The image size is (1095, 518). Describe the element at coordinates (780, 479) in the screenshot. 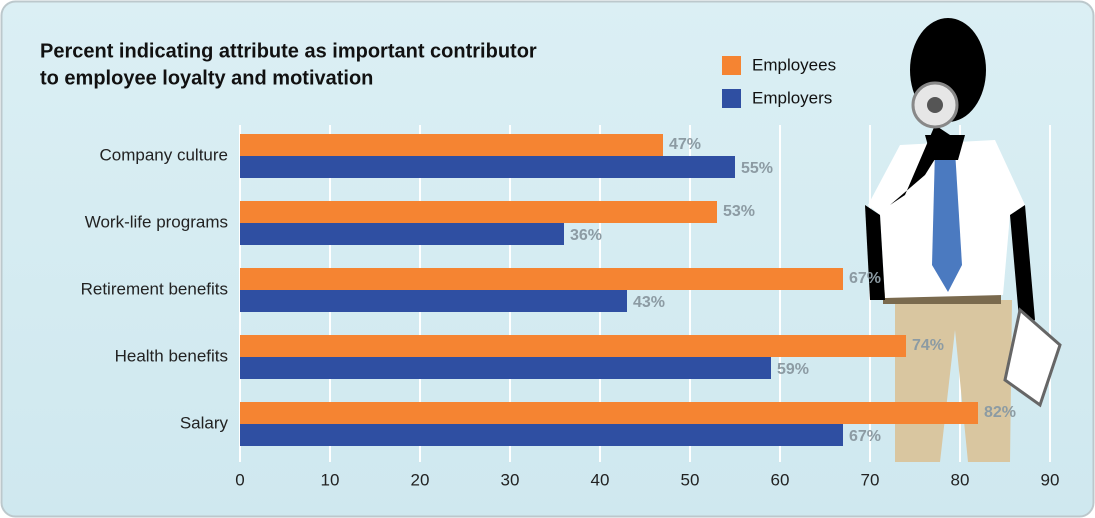

I see `x-tick-label: 60` at that location.